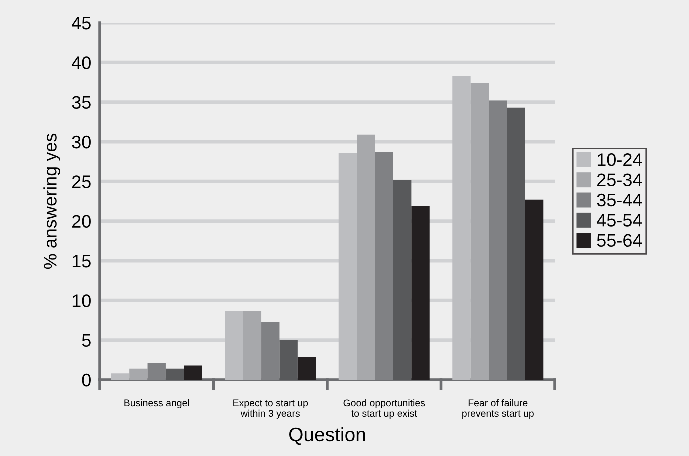  Describe the element at coordinates (81, 142) in the screenshot. I see `y-tick-label: 30` at that location.